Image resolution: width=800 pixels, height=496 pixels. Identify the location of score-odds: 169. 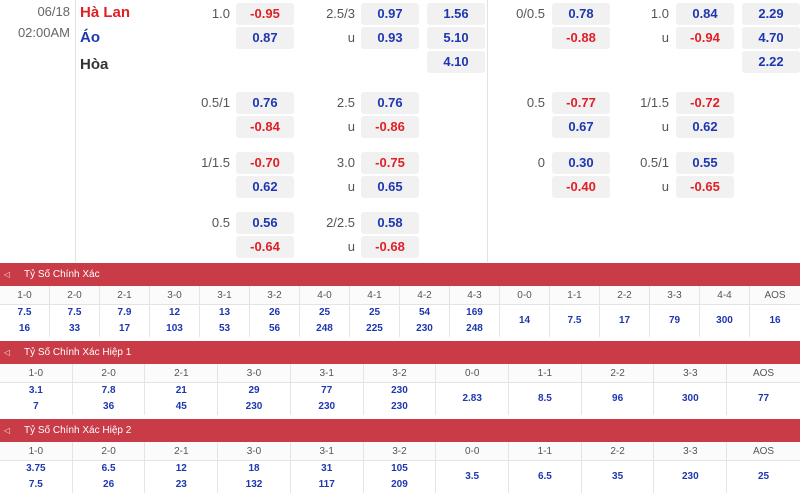
(474, 312).